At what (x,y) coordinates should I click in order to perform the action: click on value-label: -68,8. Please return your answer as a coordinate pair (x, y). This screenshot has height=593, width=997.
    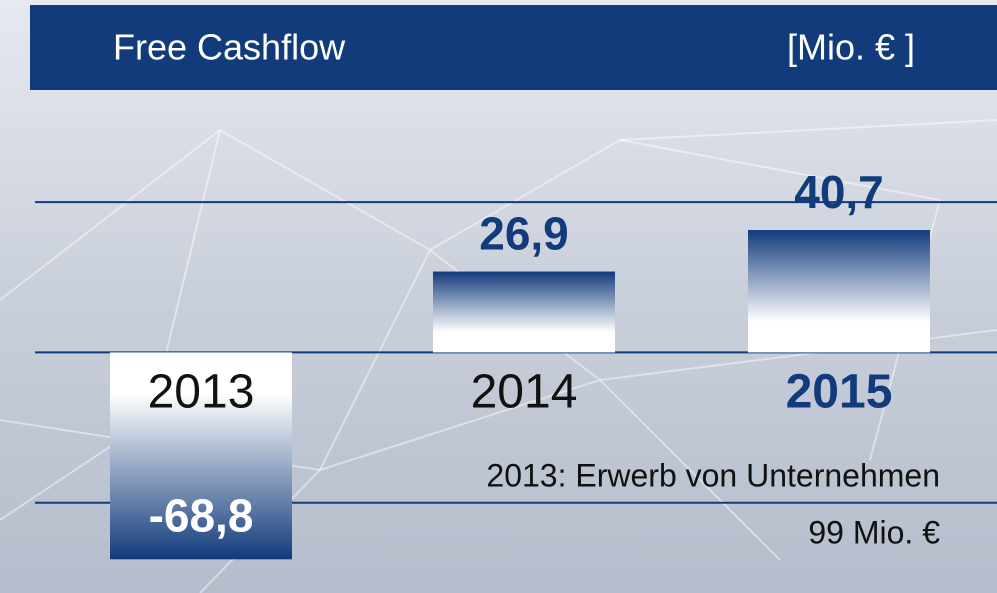
    Looking at the image, I should click on (201, 515).